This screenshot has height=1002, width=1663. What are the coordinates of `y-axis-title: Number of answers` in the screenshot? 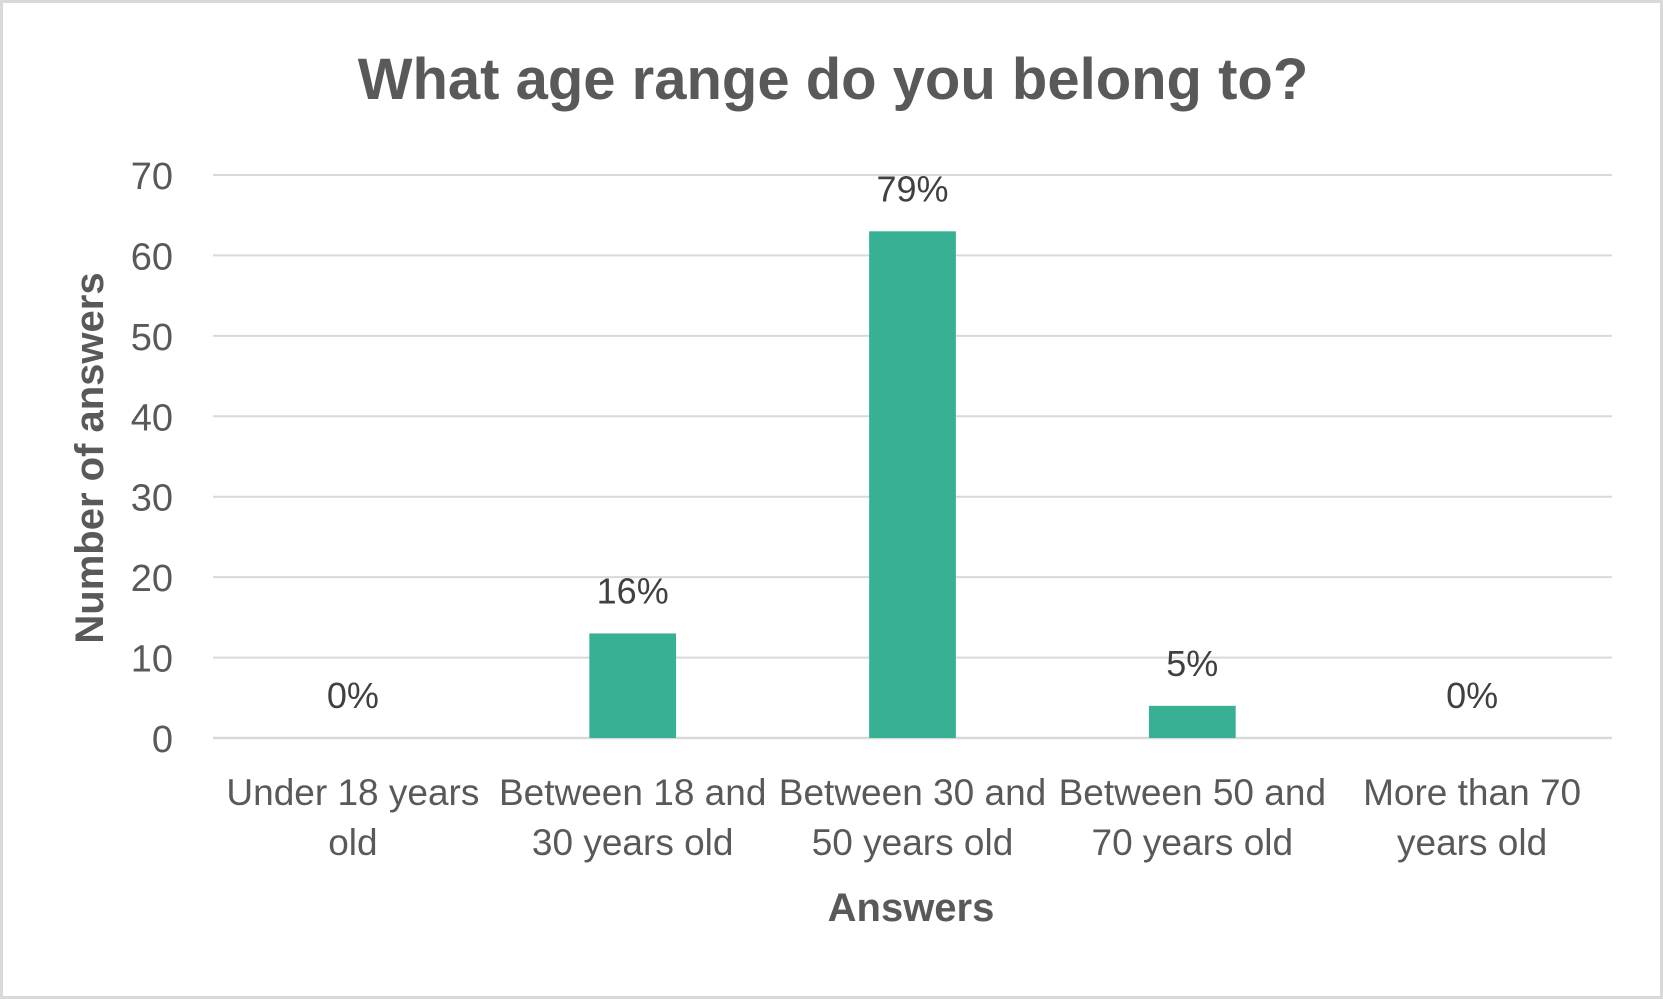 It's located at (90, 457).